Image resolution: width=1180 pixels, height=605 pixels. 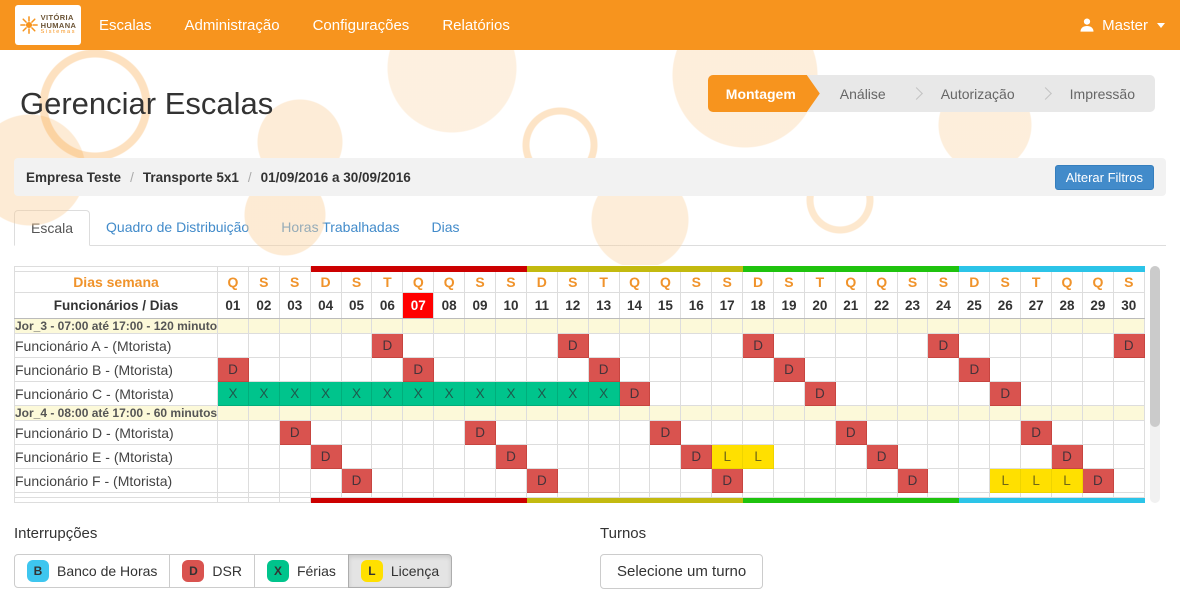 What do you see at coordinates (232, 25) in the screenshot?
I see `nav-item-administracao: Administração` at bounding box center [232, 25].